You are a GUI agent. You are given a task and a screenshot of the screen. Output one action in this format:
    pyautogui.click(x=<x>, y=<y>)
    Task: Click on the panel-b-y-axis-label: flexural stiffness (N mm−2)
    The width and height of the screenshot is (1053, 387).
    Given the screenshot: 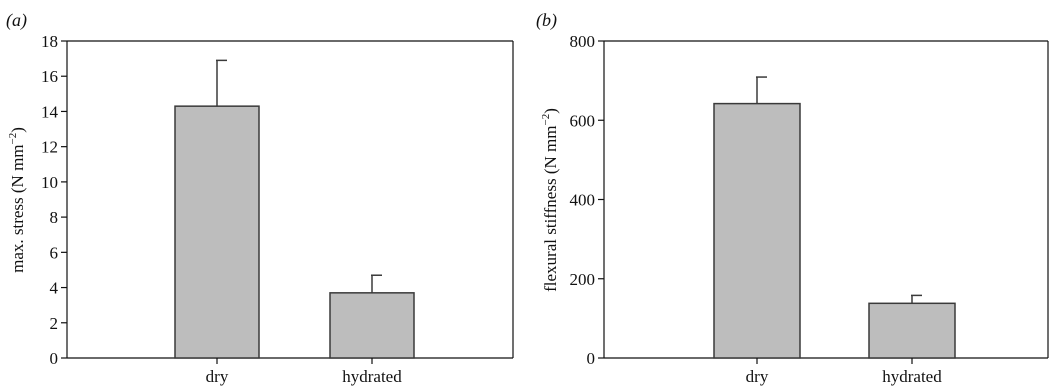 What is the action you would take?
    pyautogui.click(x=550, y=200)
    